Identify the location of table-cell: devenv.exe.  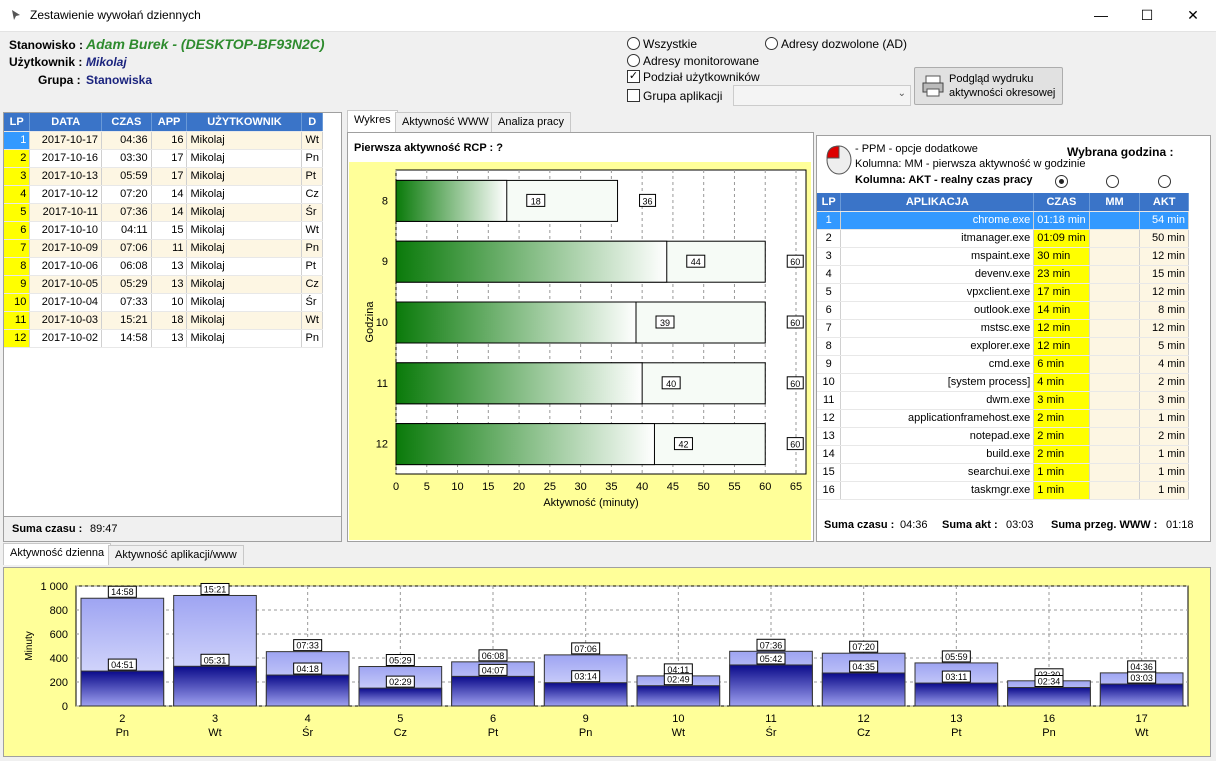
(937, 274).